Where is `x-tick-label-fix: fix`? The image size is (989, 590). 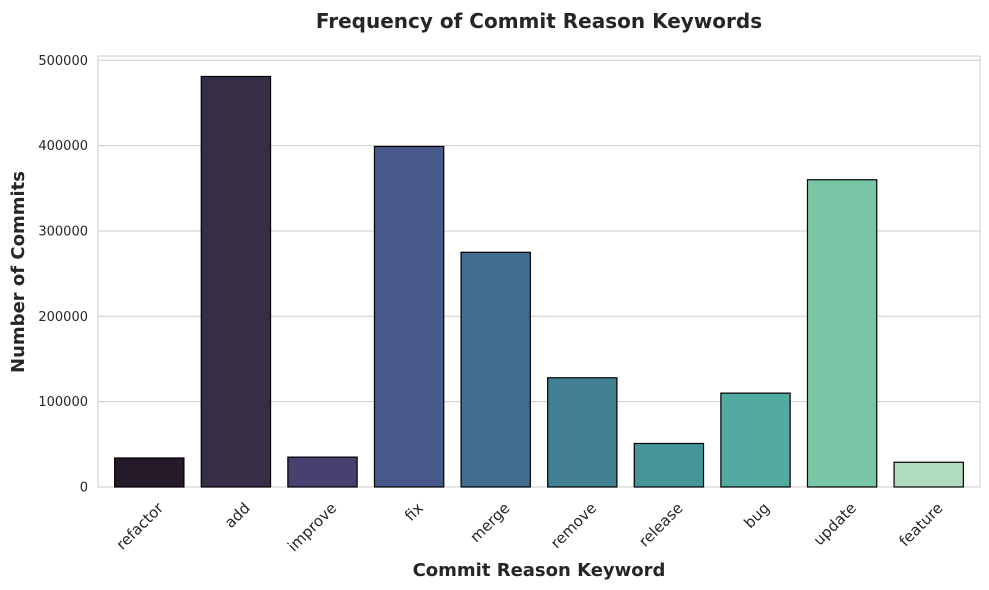 x-tick-label-fix: fix is located at coordinates (414, 512).